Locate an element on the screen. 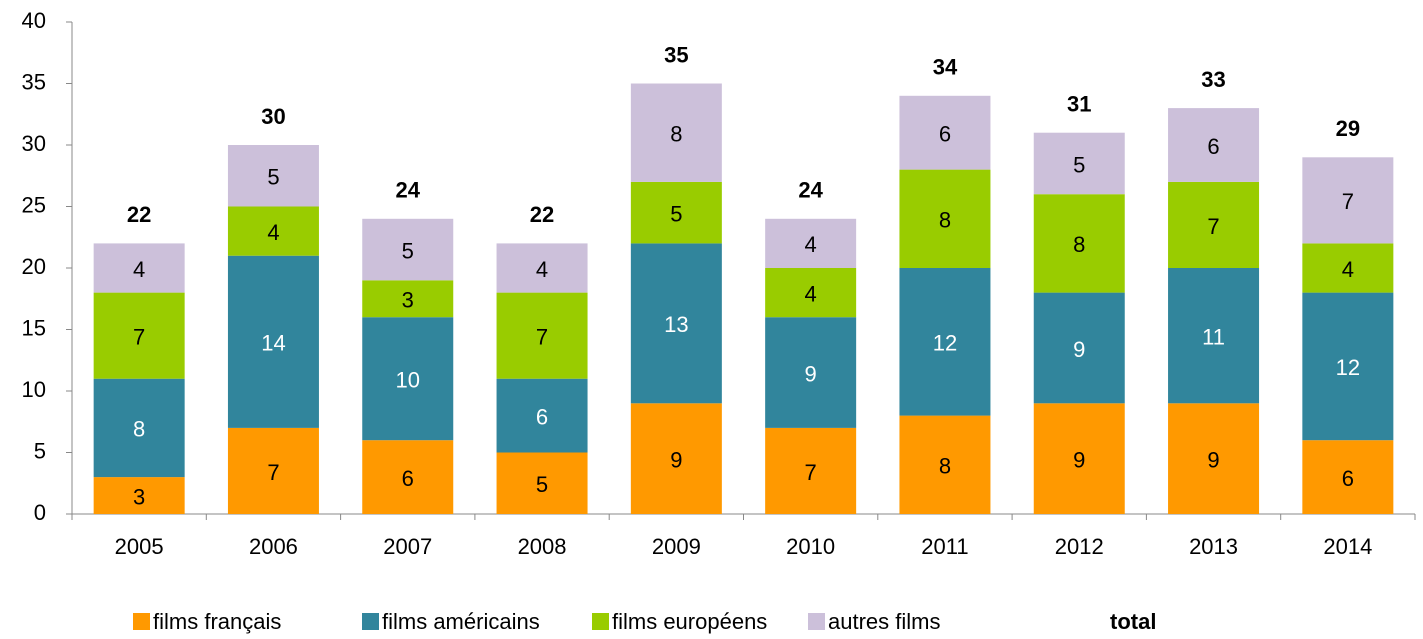 This screenshot has width=1423, height=639. legend-label: autres films is located at coordinates (884, 621).